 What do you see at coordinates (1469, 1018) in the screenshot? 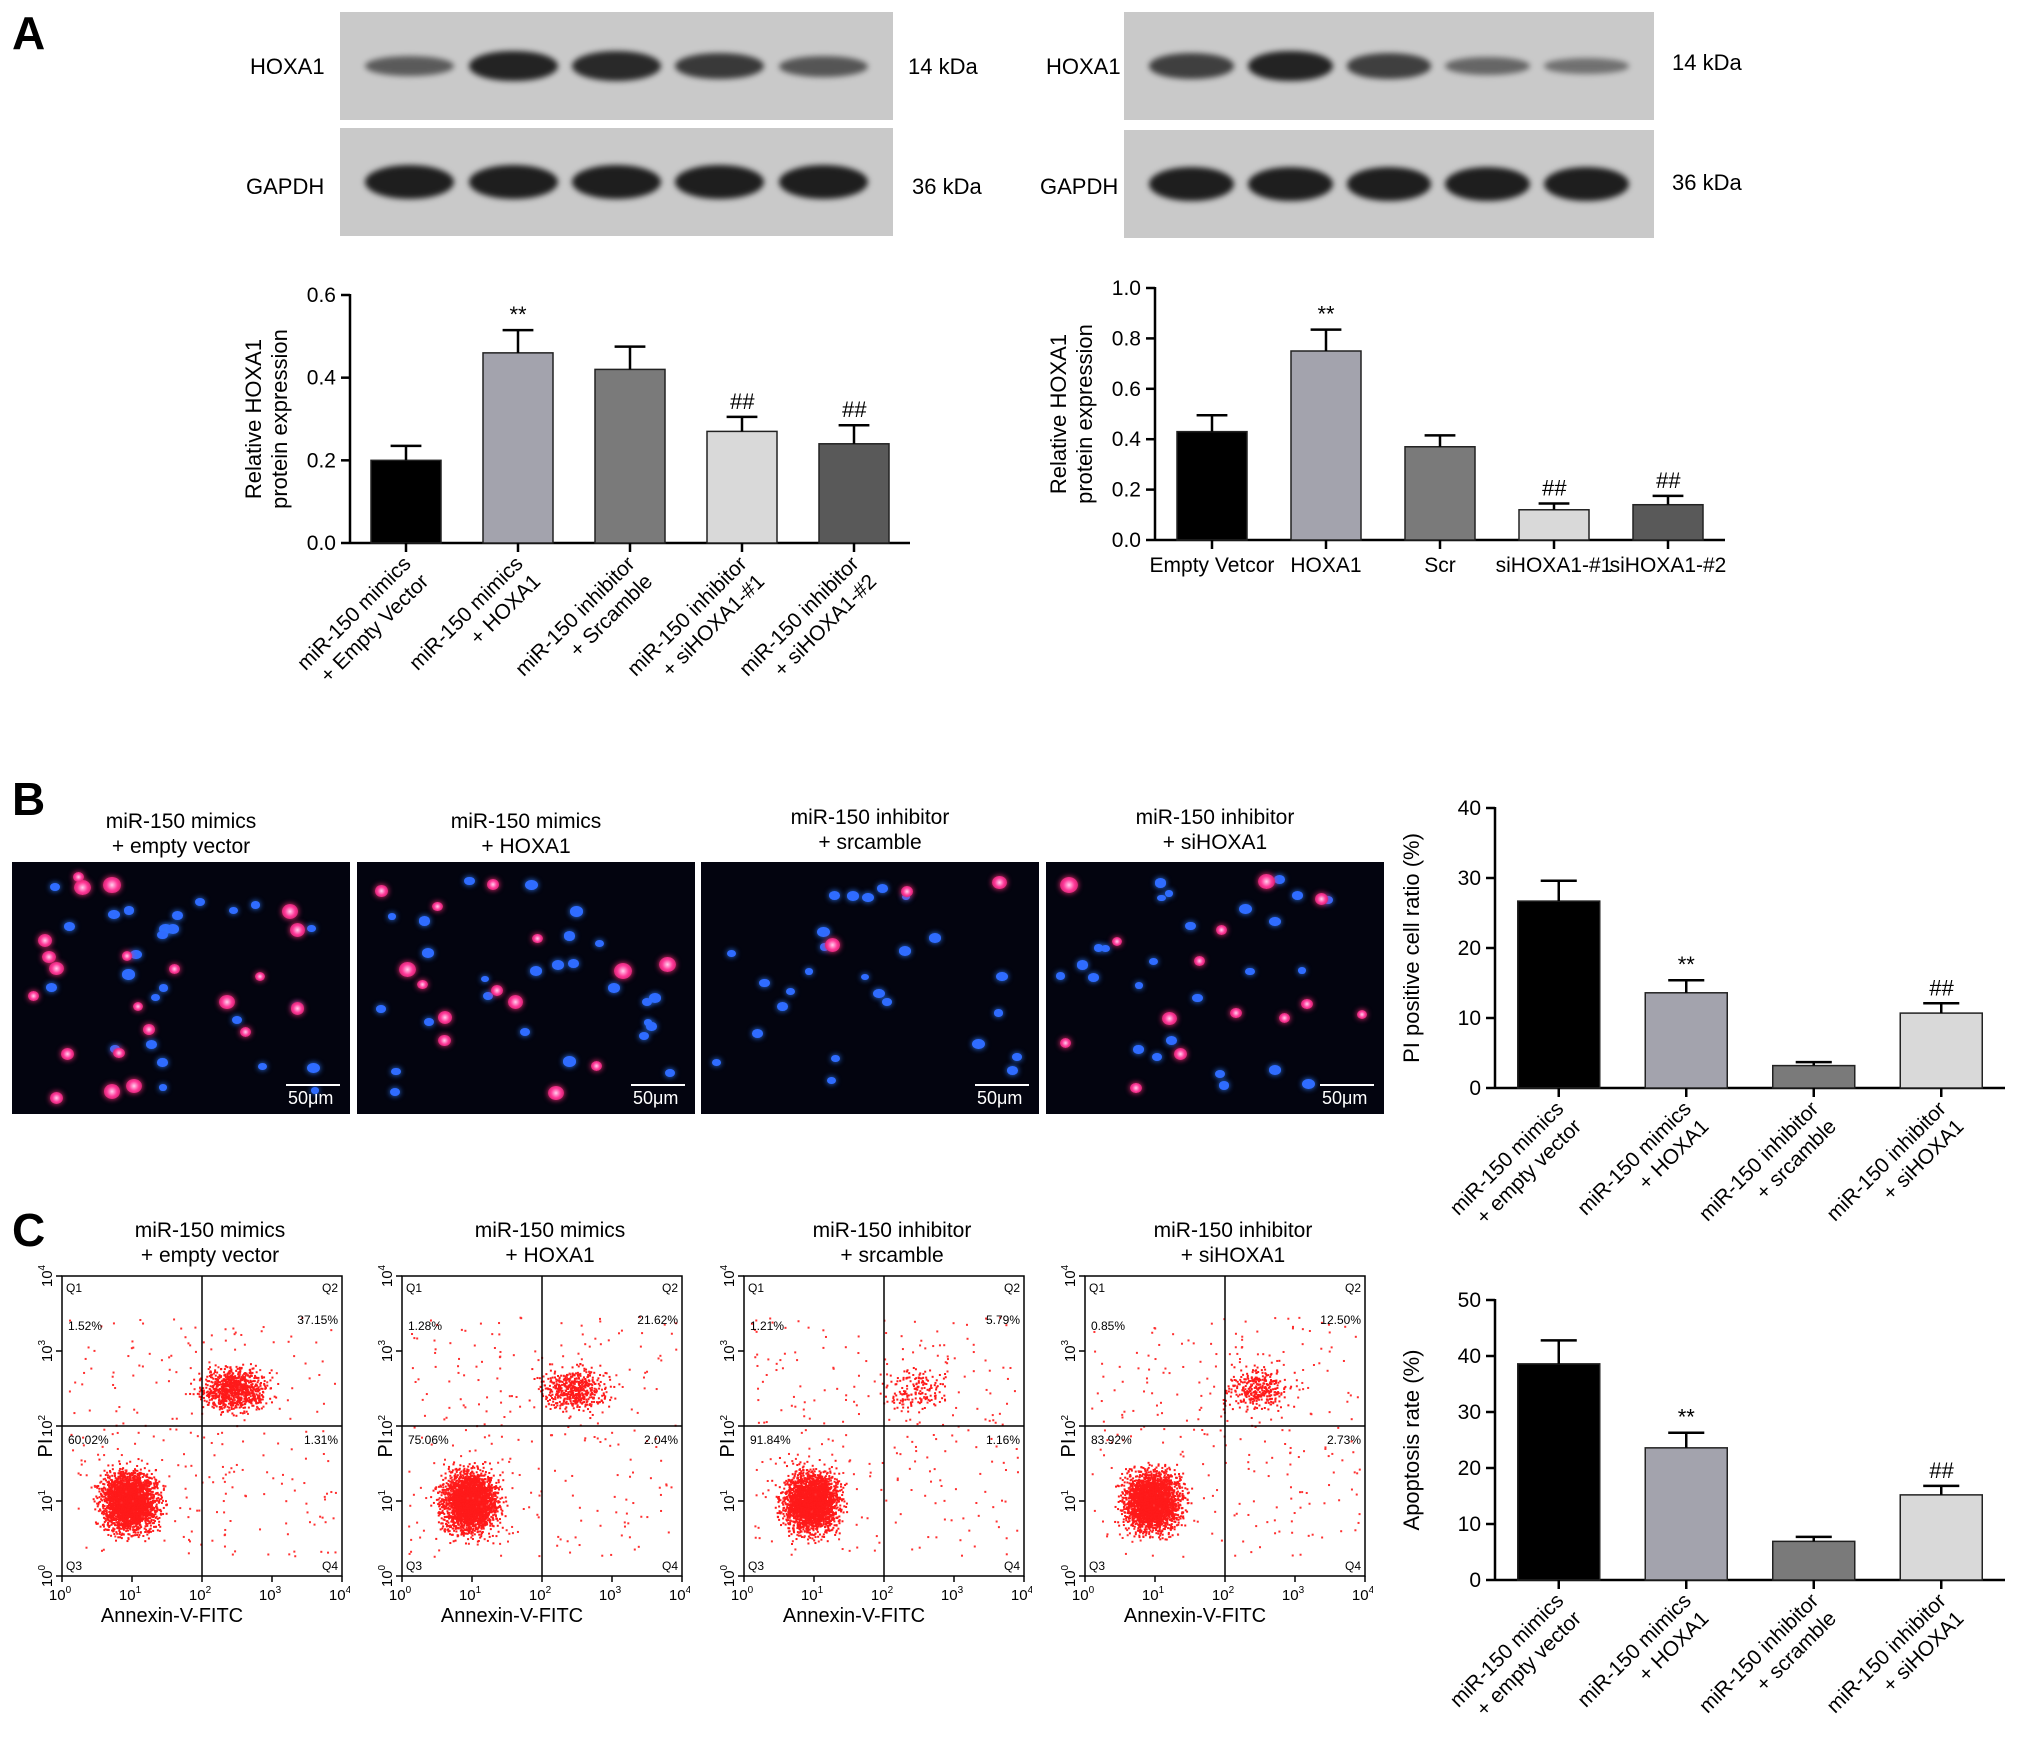
I see `y-tick-label: 10` at bounding box center [1469, 1018].